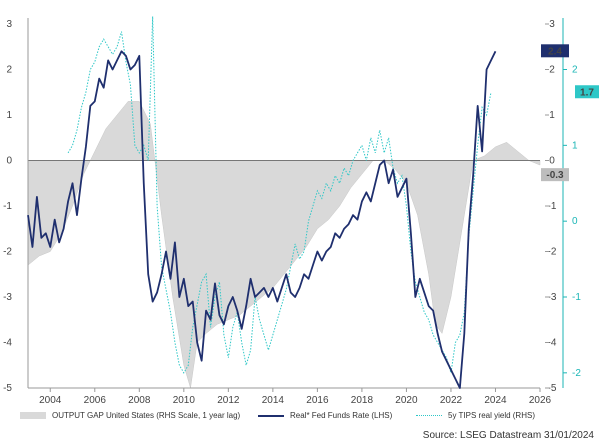 The height and width of the screenshot is (448, 602). I want to click on y-right-tips-tick-label: 0, so click(575, 221).